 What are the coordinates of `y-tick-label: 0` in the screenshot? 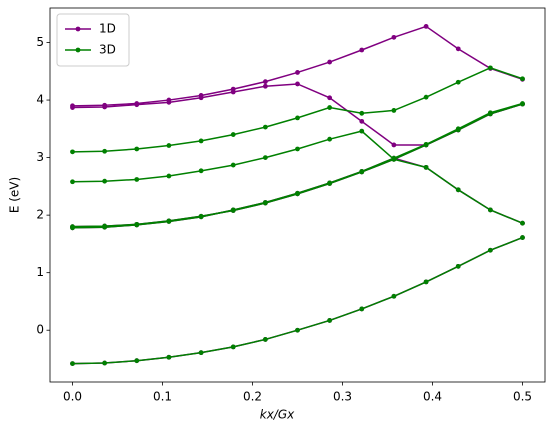 It's located at (40, 330).